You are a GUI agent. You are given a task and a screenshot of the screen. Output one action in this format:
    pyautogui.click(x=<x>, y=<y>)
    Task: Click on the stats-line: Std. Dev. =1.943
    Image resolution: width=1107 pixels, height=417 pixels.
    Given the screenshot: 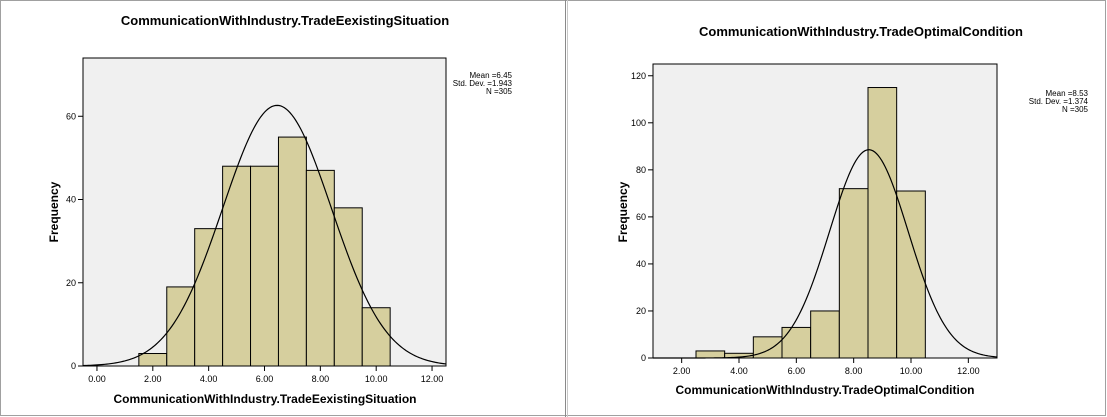 What is the action you would take?
    pyautogui.click(x=483, y=83)
    